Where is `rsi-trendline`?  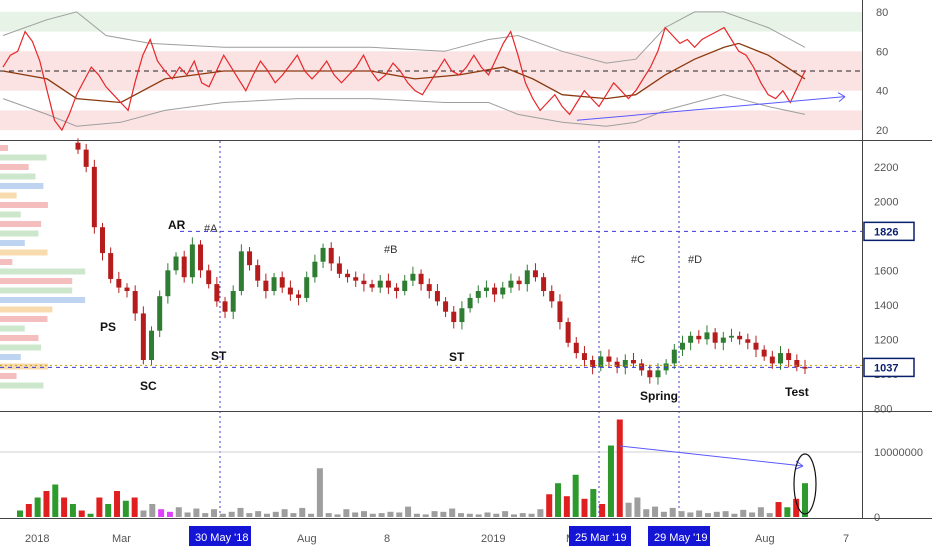 rsi-trendline is located at coordinates (711, 108).